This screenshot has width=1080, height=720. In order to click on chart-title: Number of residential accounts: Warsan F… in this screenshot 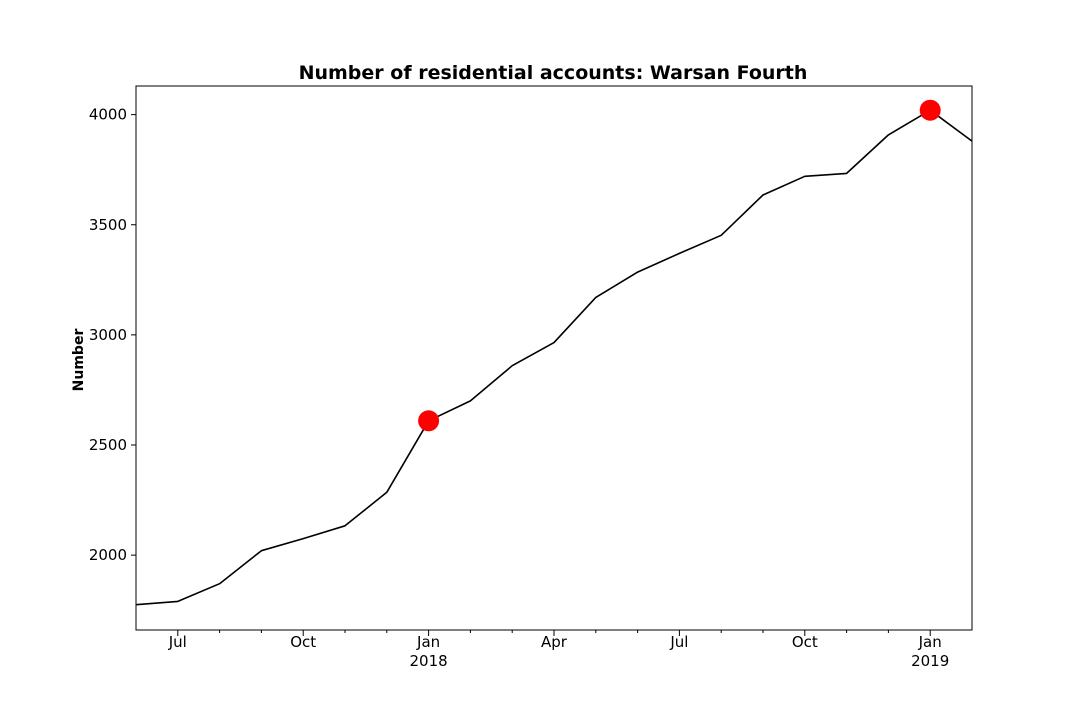, I will do `click(553, 73)`.